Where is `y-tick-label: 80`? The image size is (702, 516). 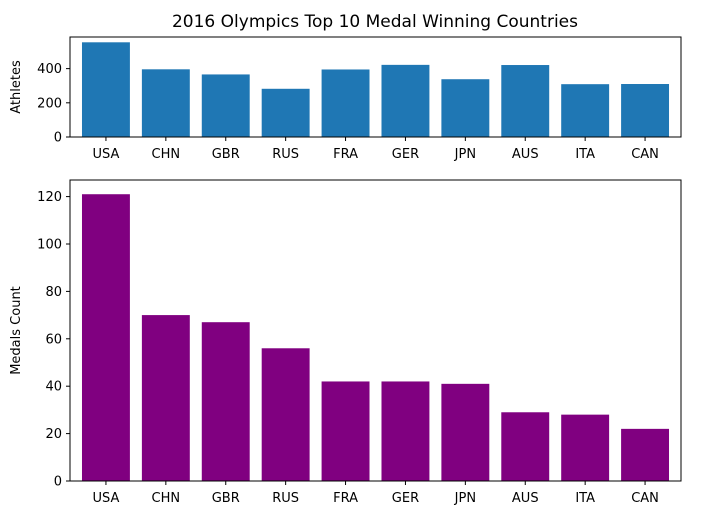
y-tick-label: 80 is located at coordinates (53, 292).